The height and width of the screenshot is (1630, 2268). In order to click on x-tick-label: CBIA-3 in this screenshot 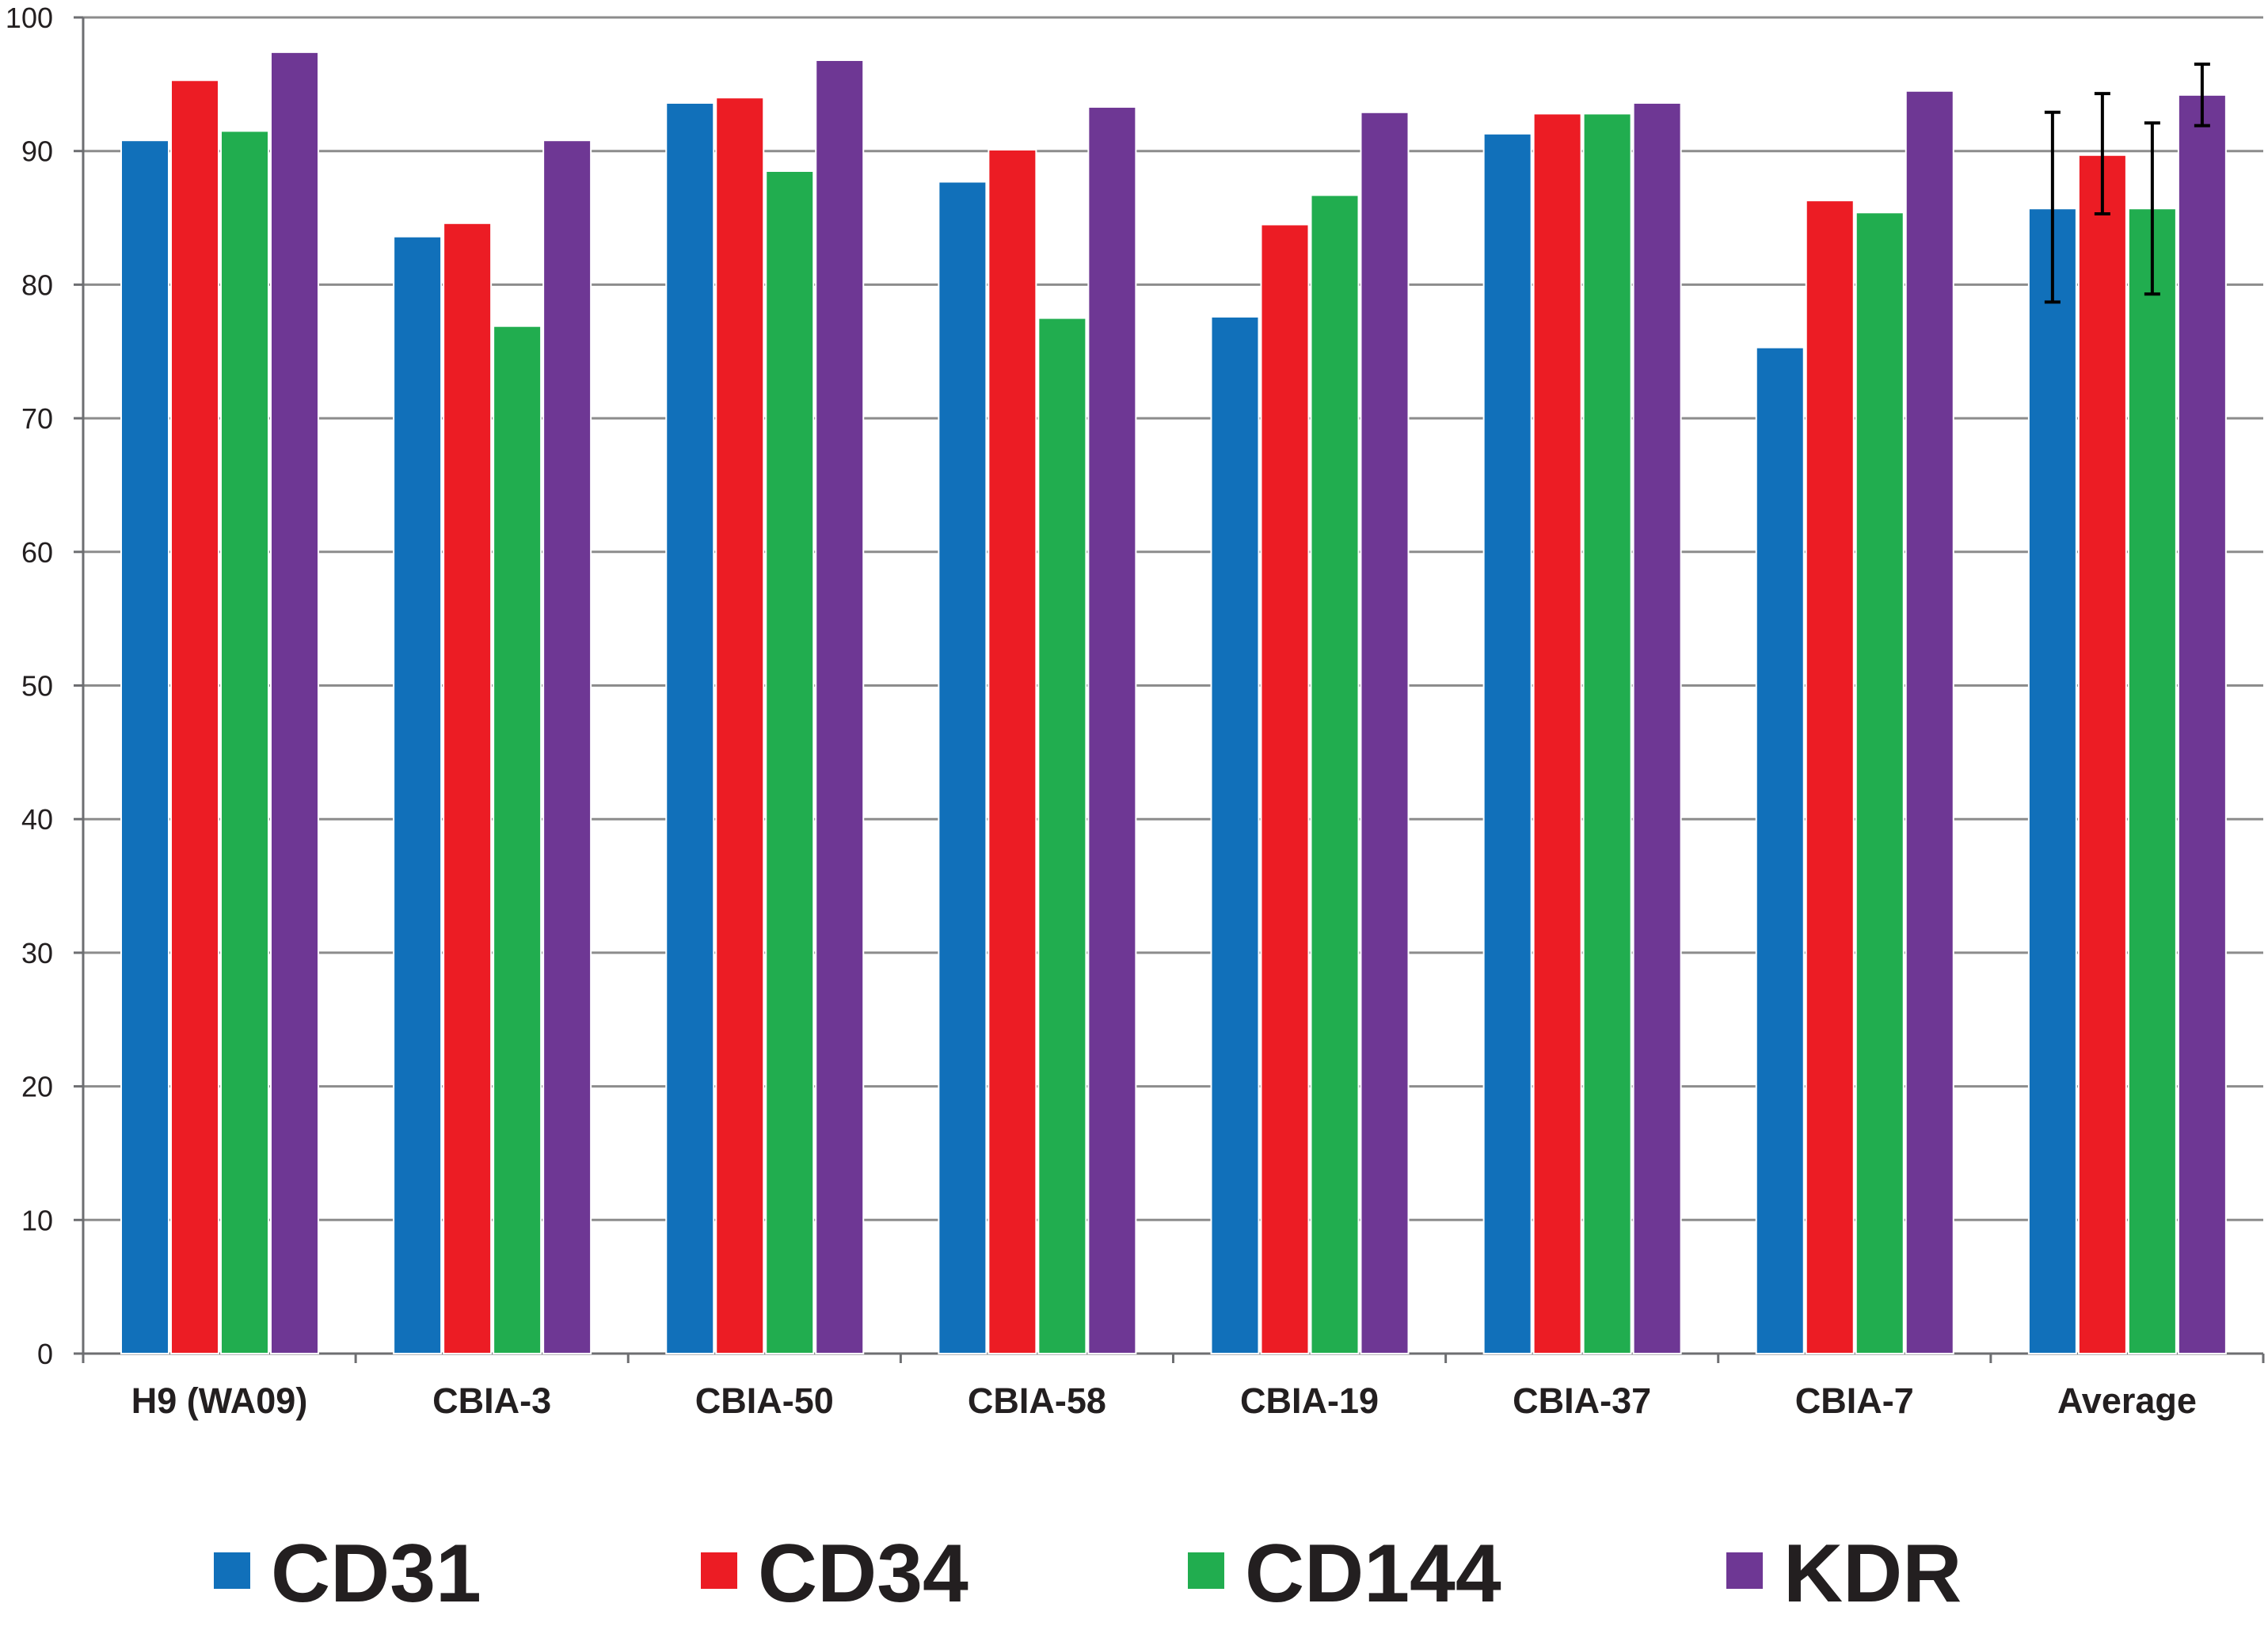, I will do `click(491, 1401)`.